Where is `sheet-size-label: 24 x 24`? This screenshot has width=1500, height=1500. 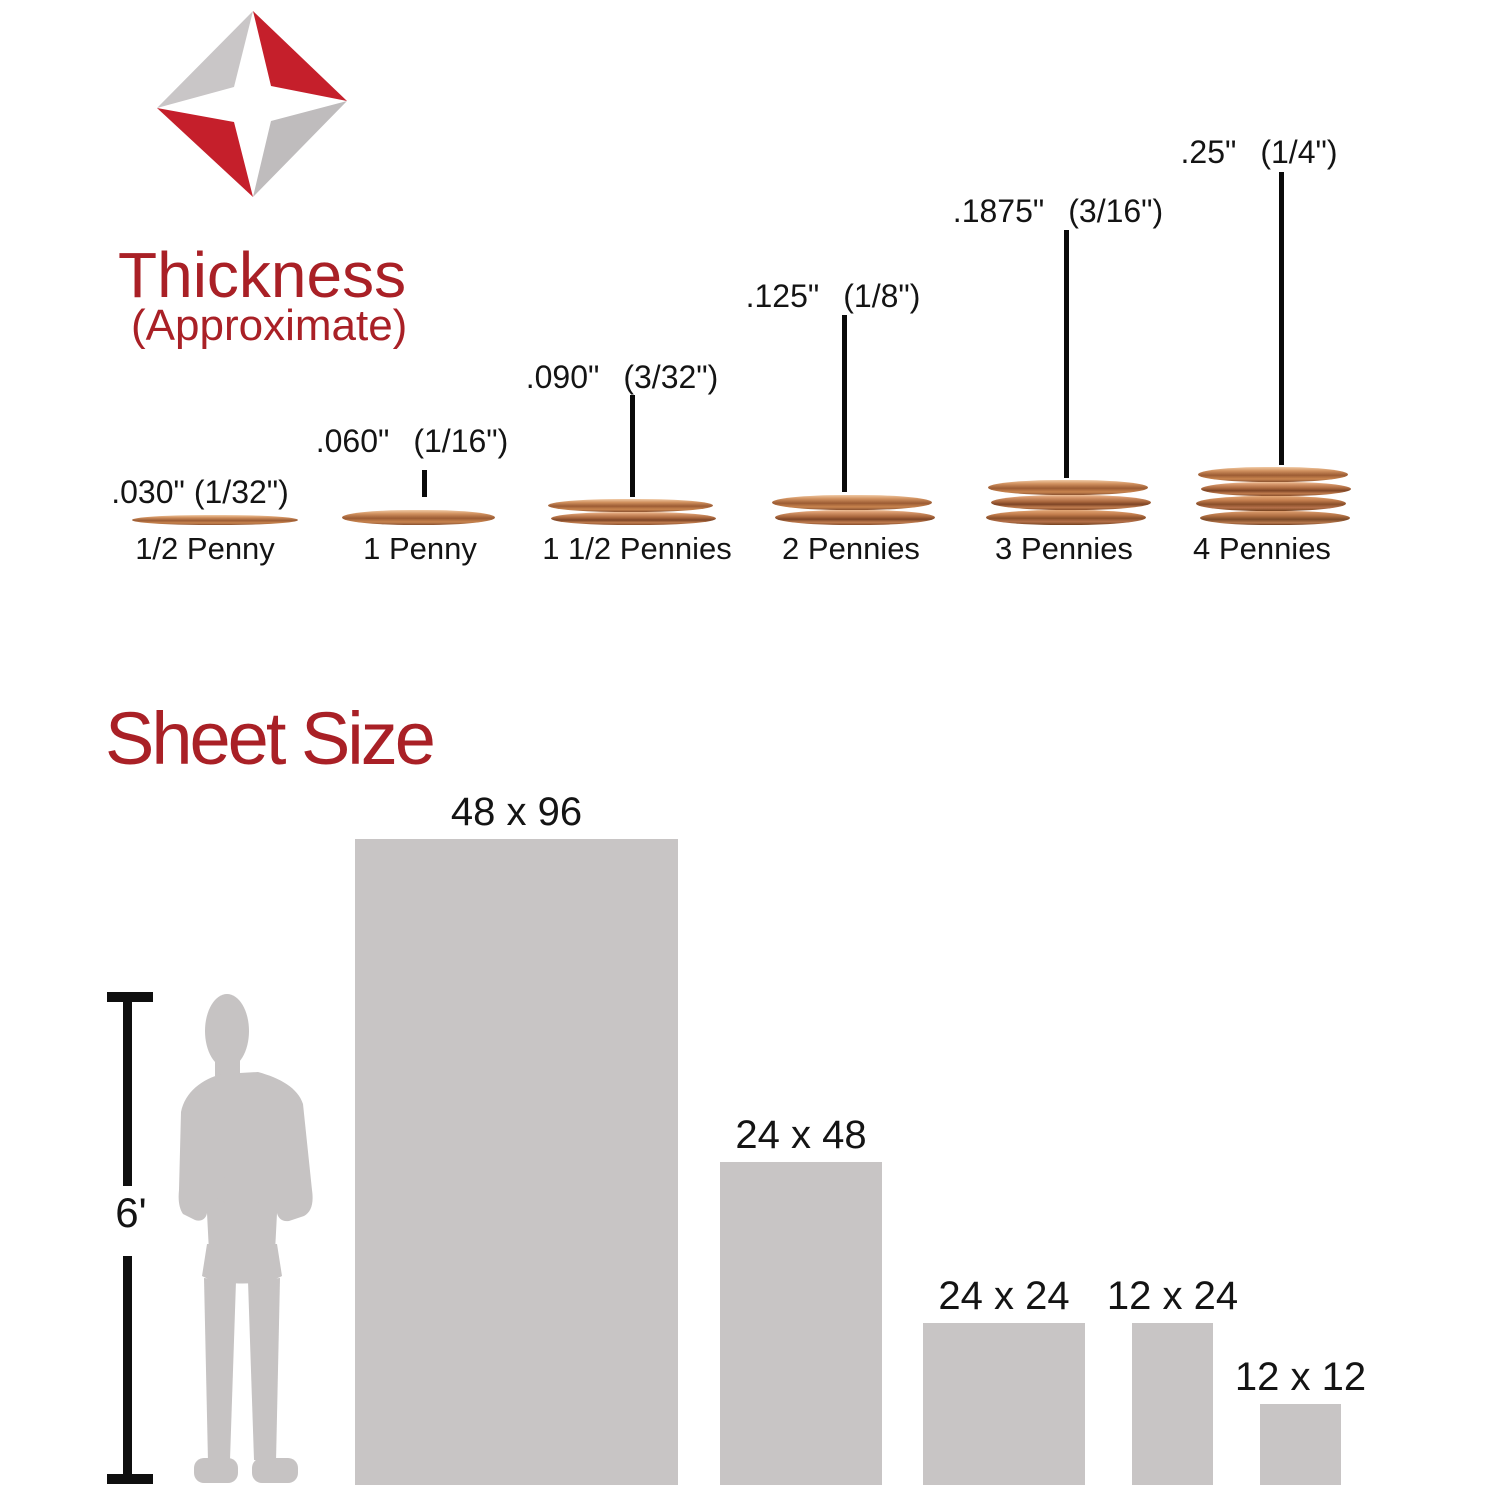 sheet-size-label: 24 x 24 is located at coordinates (1004, 1296).